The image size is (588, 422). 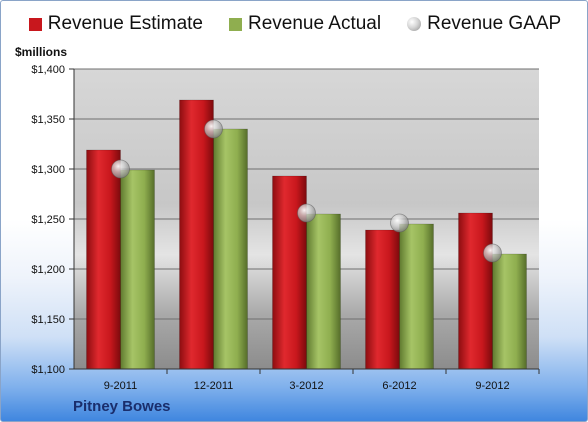 I want to click on y-tick-label: $1,300, so click(x=48, y=170).